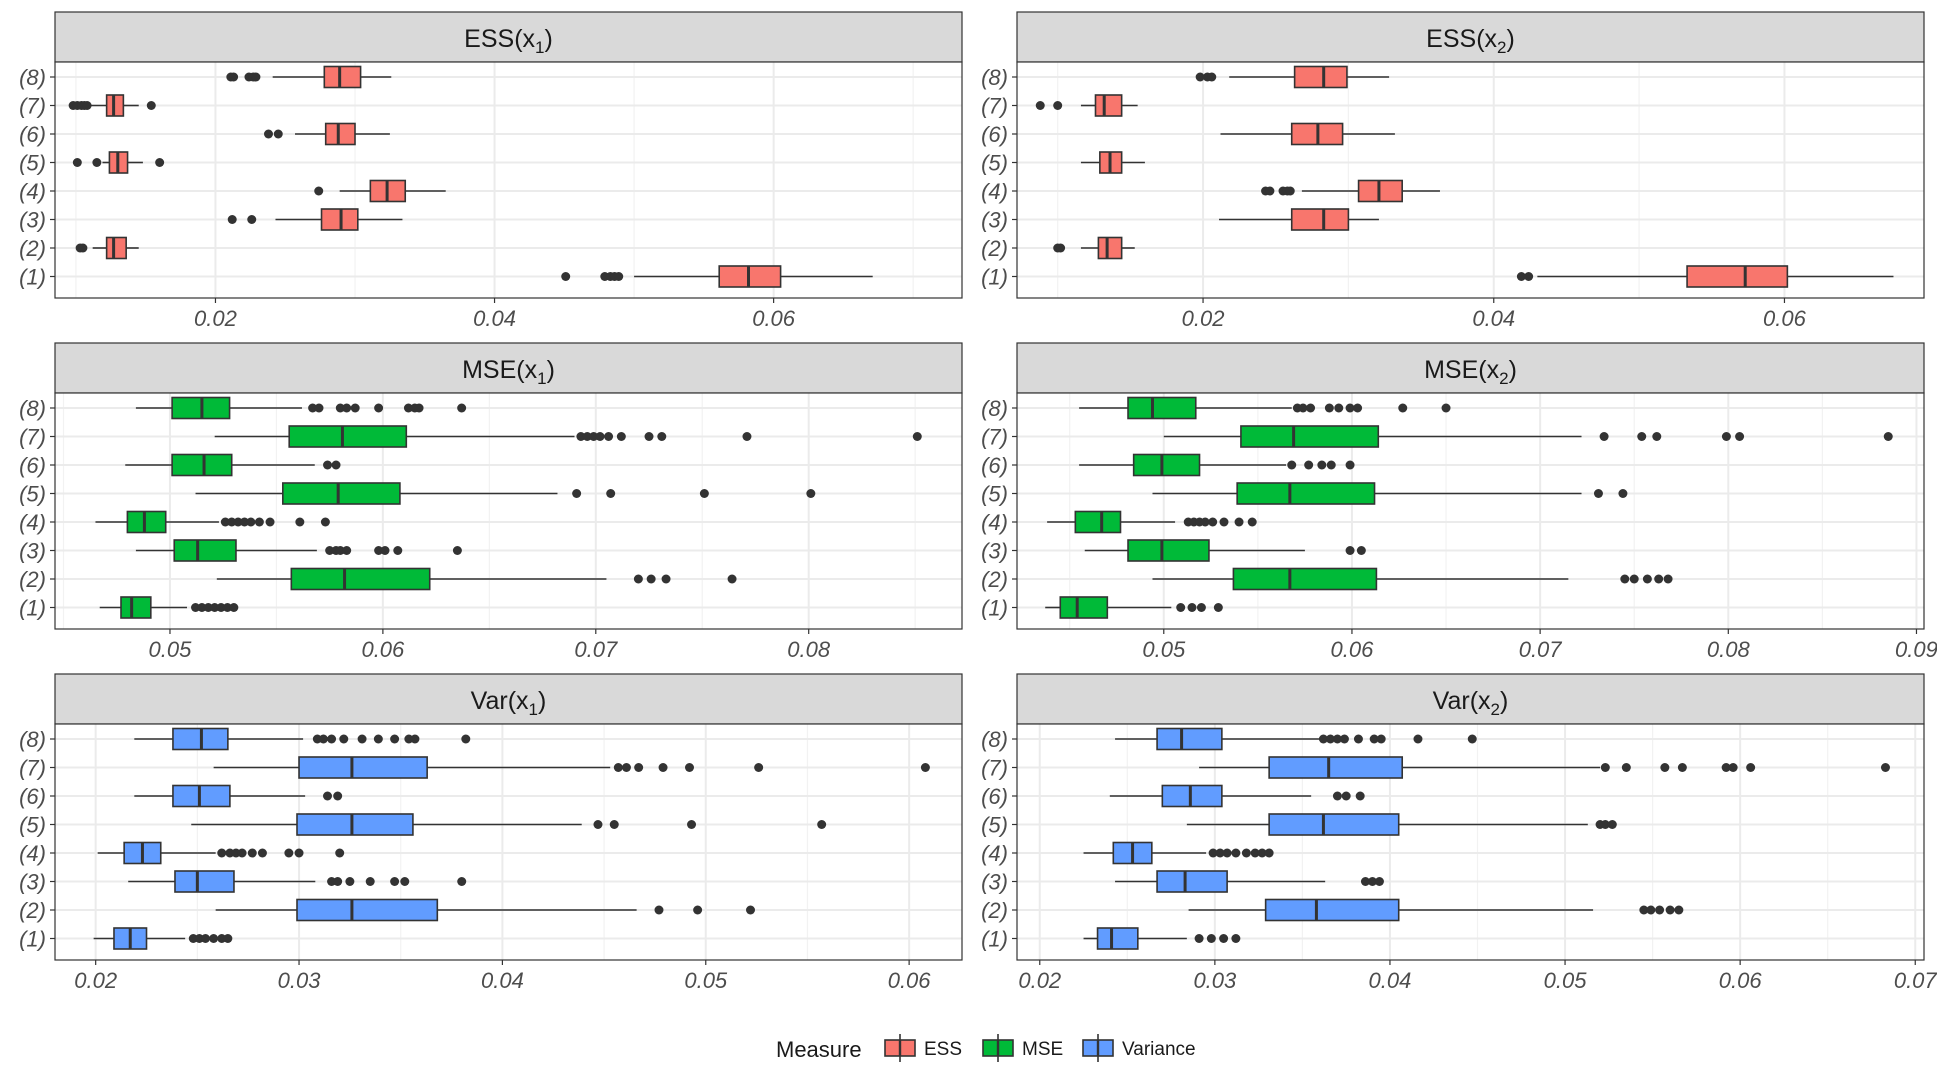 This screenshot has height=1090, width=1937. I want to click on y-tick-label: (8), so click(32, 739).